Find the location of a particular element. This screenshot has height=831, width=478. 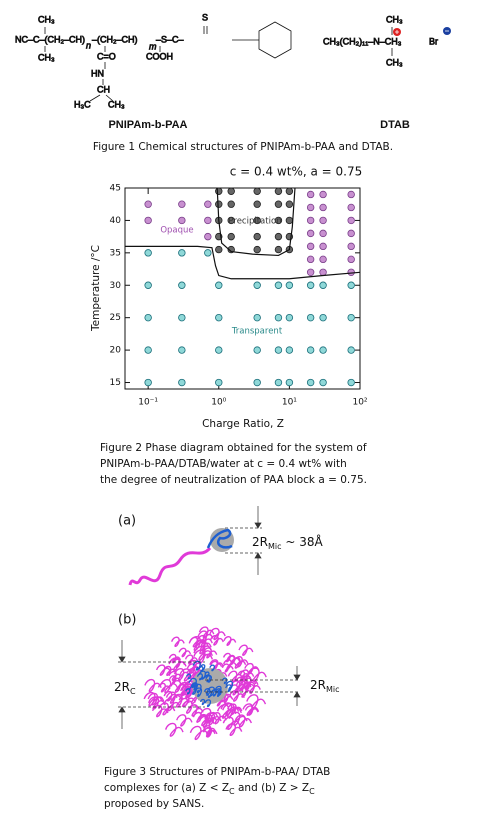

panel-label: (a) is located at coordinates (127, 521).